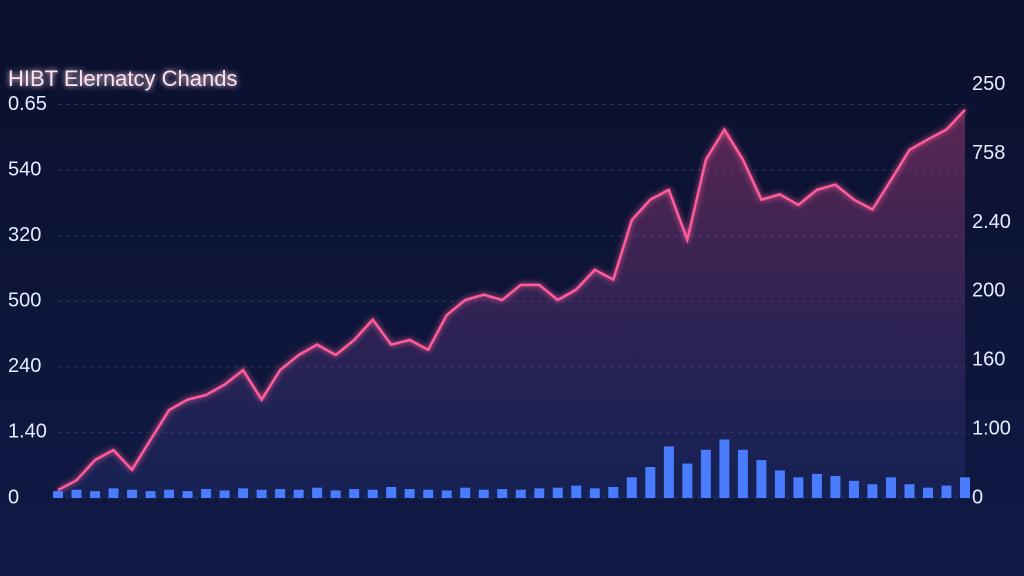 This screenshot has width=1024, height=576. Describe the element at coordinates (988, 153) in the screenshot. I see `y2-tick-label: 758` at that location.